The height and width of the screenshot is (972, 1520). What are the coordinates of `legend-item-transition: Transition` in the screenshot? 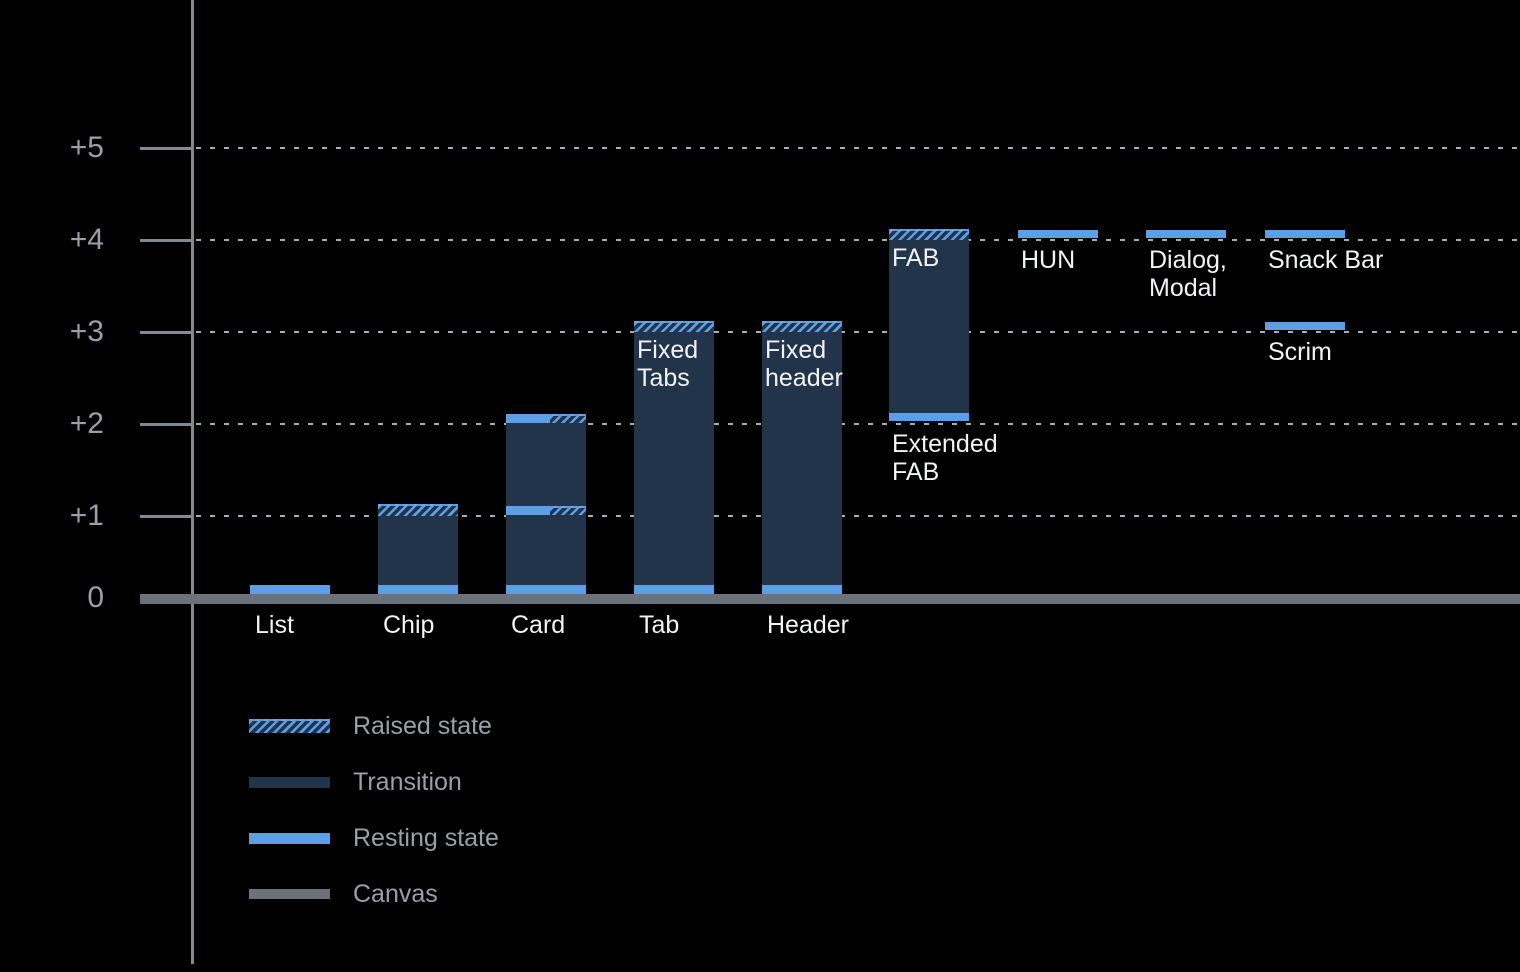 It's located at (374, 782).